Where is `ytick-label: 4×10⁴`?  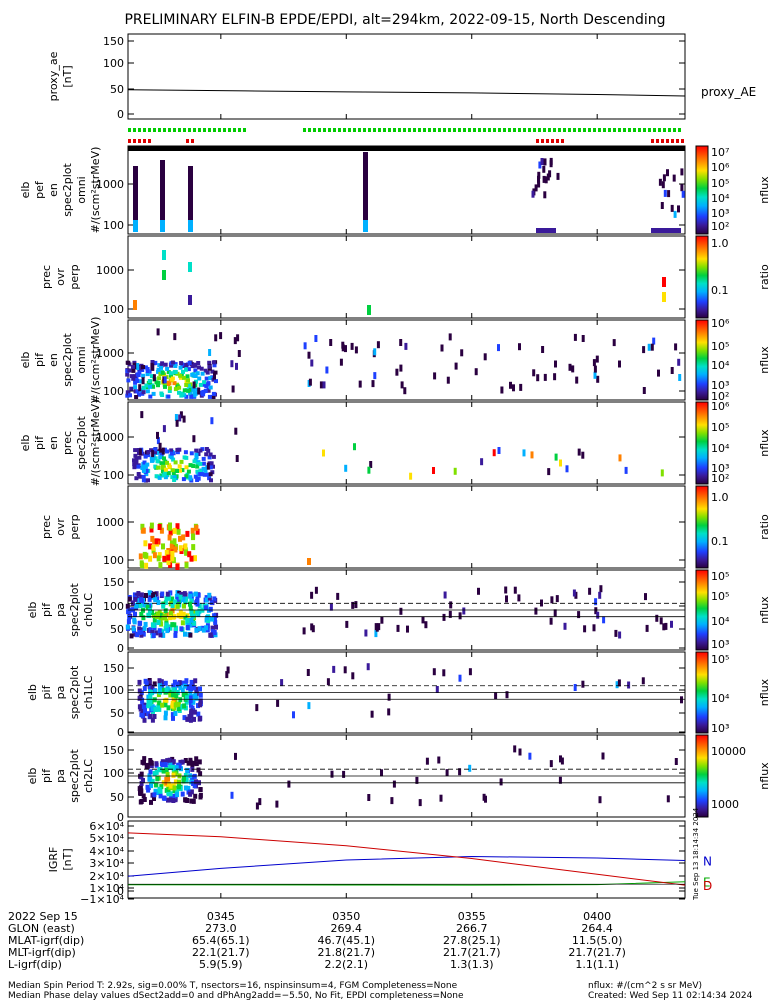
ytick-label: 4×10⁴ is located at coordinates (106, 851).